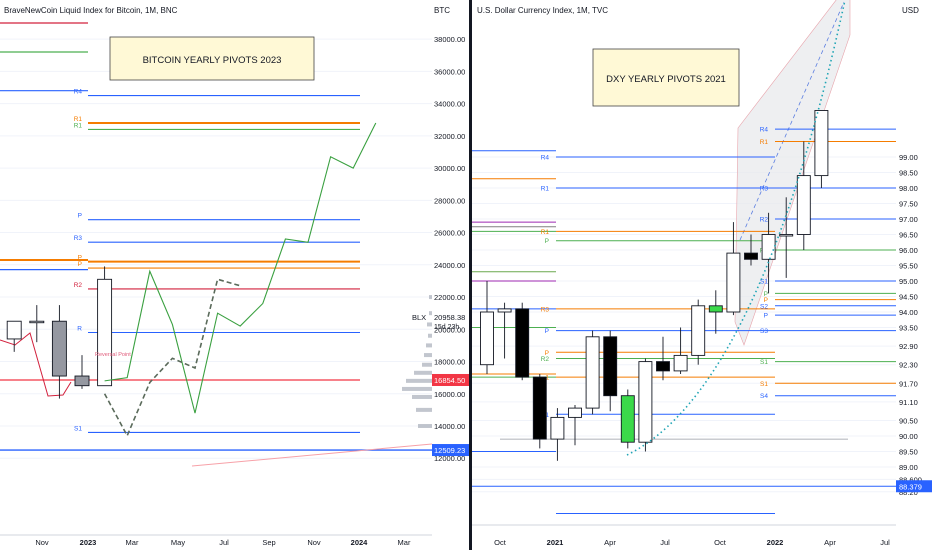 This screenshot has height=555, width=932. Describe the element at coordinates (449, 362) in the screenshot. I see `left-y-tick: 18000.00` at that location.